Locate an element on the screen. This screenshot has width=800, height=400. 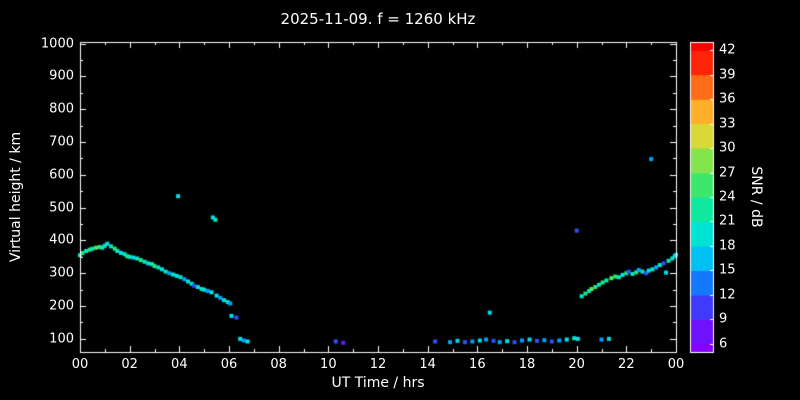
cbar-tick-label: 9 is located at coordinates (723, 319).